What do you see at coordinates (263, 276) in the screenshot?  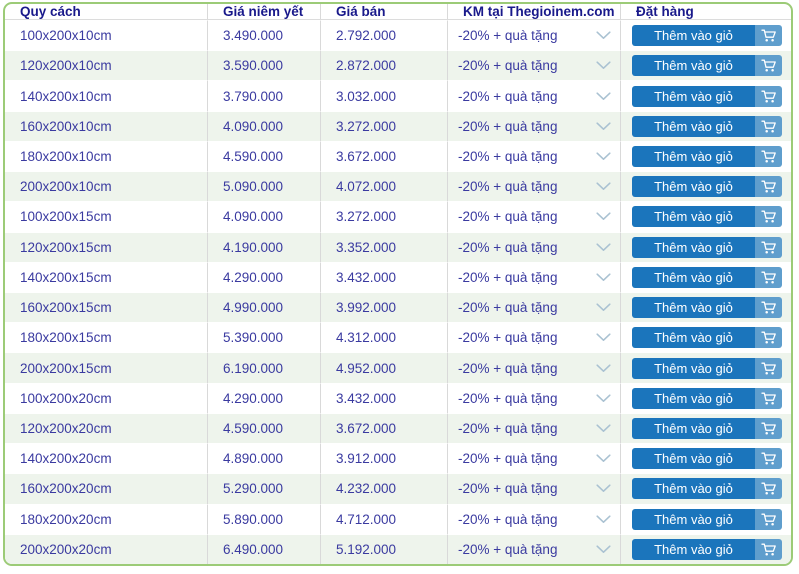 I see `list-price-cell: 4.290.000` at bounding box center [263, 276].